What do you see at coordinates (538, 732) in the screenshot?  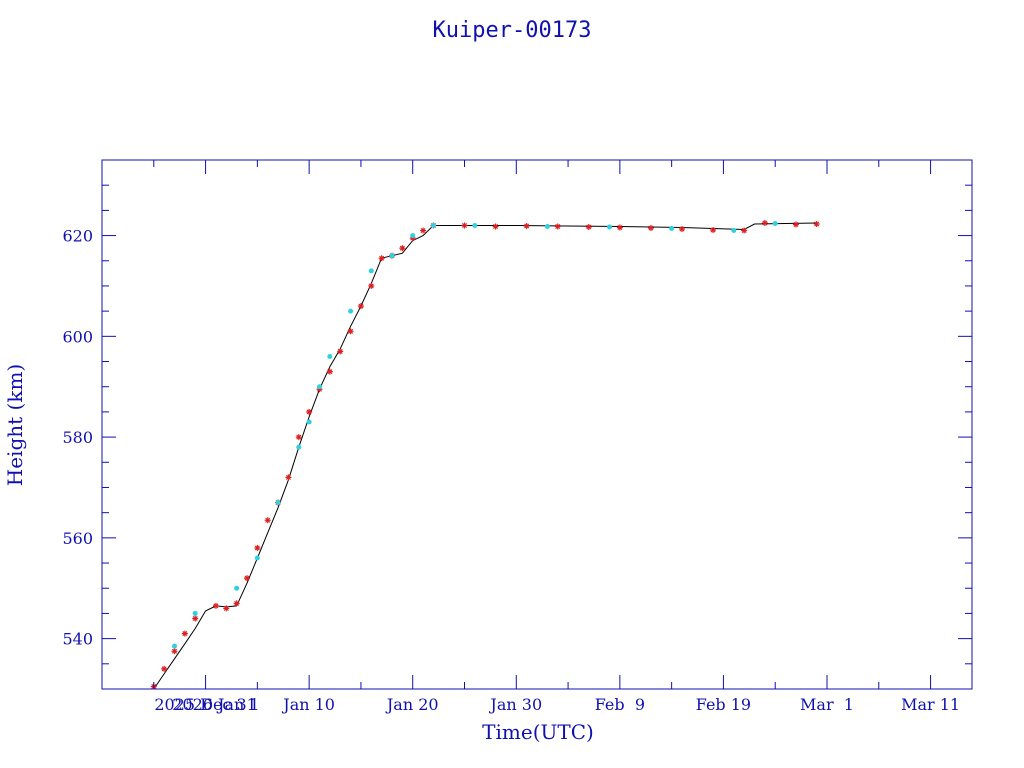 I see `x-axis-label: Time(UTC)` at bounding box center [538, 732].